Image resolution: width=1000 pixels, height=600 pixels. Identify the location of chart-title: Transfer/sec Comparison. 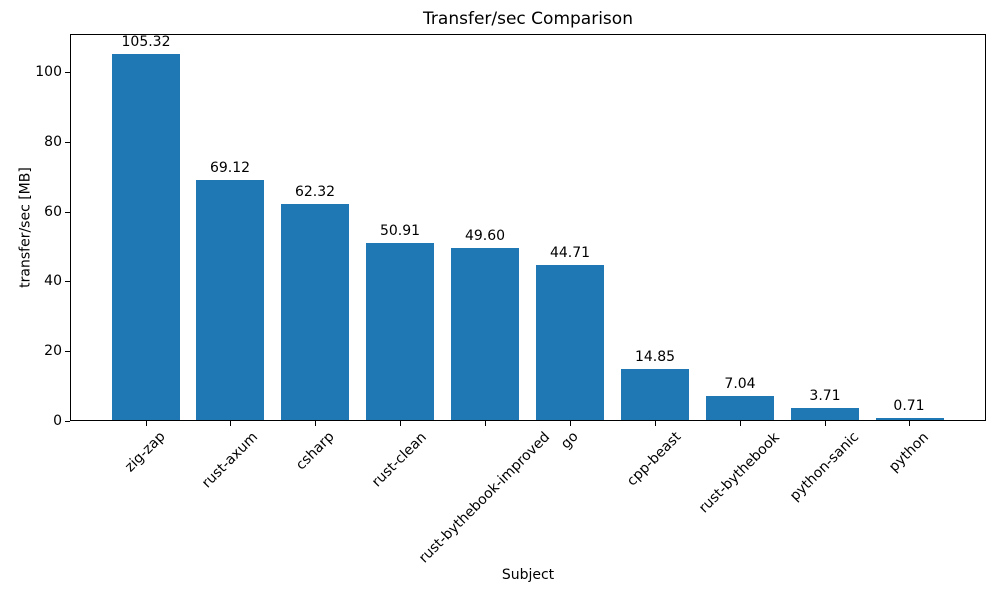
(528, 19).